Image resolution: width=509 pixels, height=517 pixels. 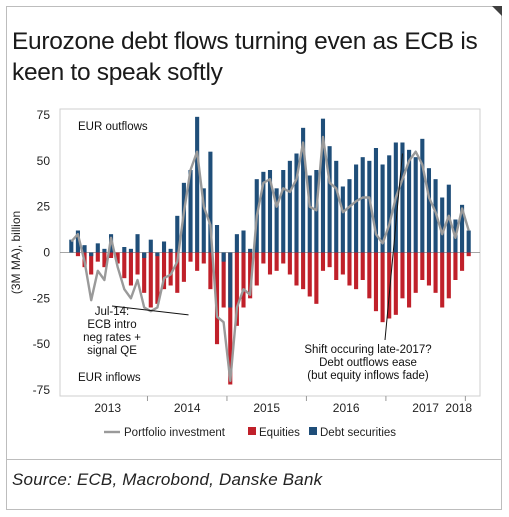 I want to click on corner-mark, so click(x=497, y=11).